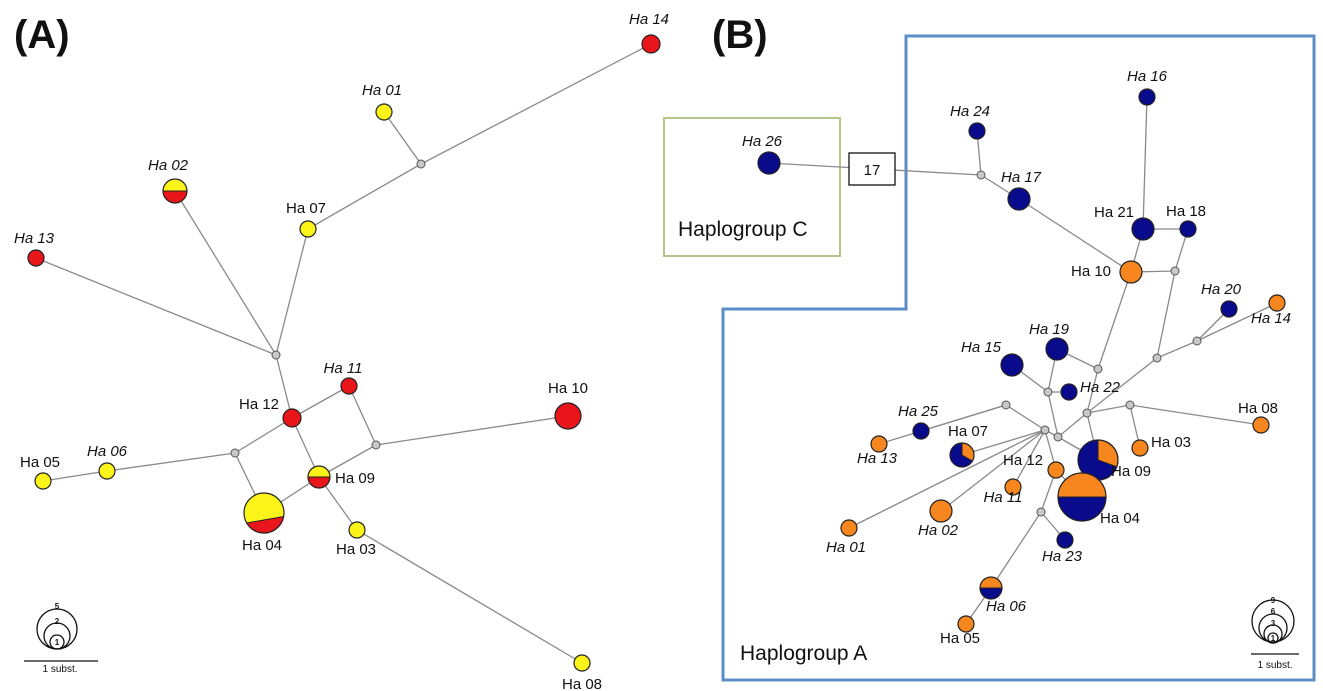 The width and height of the screenshot is (1323, 691). Describe the element at coordinates (872, 169) in the screenshot. I see `mutation-count-box: 17` at that location.